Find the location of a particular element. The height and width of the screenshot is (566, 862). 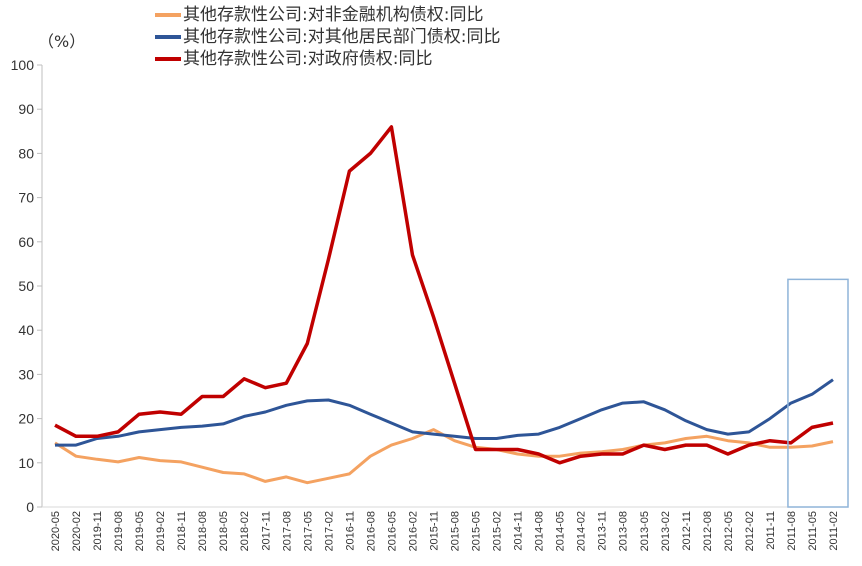

x-tick-label: 2015-08 is located at coordinates (456, 531).